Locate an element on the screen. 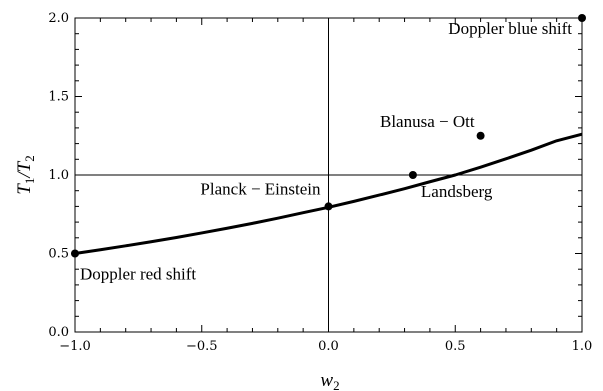  x-tick-label: 0.5 is located at coordinates (455, 346).